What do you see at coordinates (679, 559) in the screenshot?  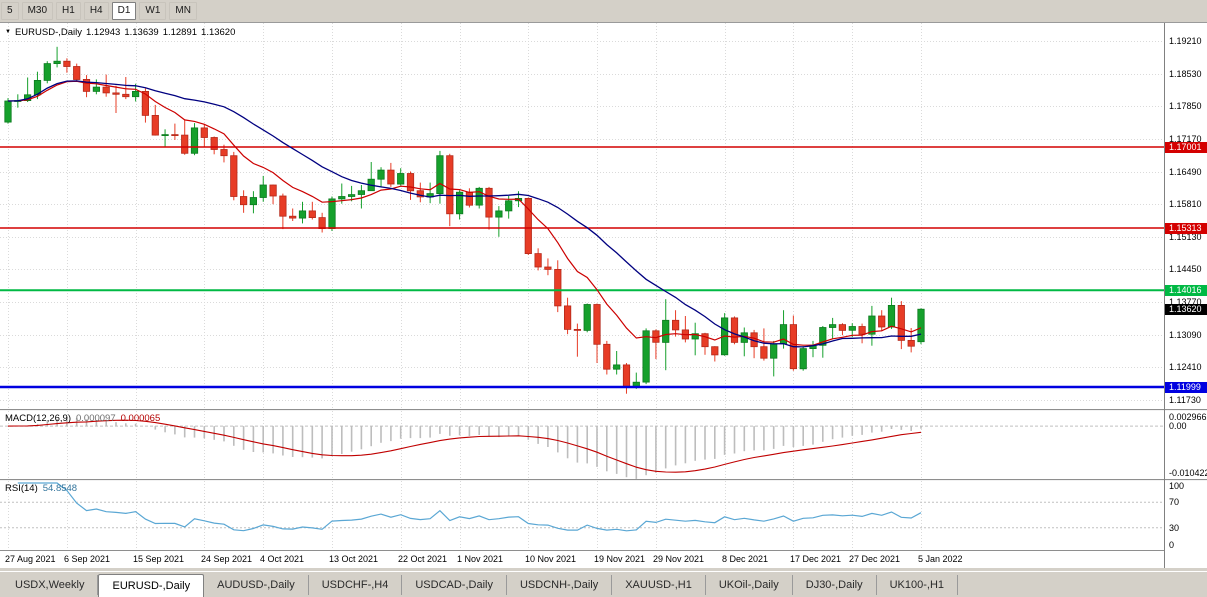 I see `time-axis-label: 29 Nov 2021` at bounding box center [679, 559].